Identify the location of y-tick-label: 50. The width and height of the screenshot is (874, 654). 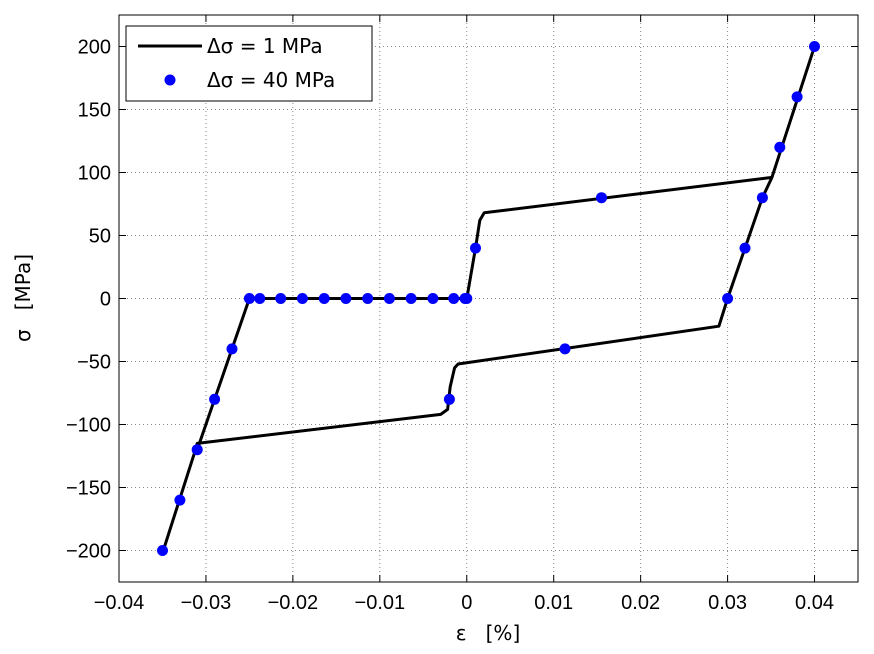
(100, 237).